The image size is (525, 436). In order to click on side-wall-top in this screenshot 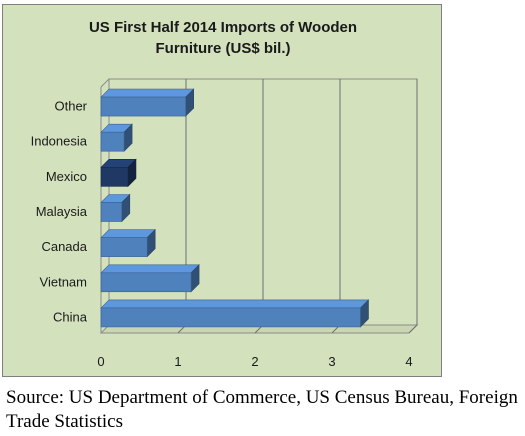, I will do `click(105, 83)`.